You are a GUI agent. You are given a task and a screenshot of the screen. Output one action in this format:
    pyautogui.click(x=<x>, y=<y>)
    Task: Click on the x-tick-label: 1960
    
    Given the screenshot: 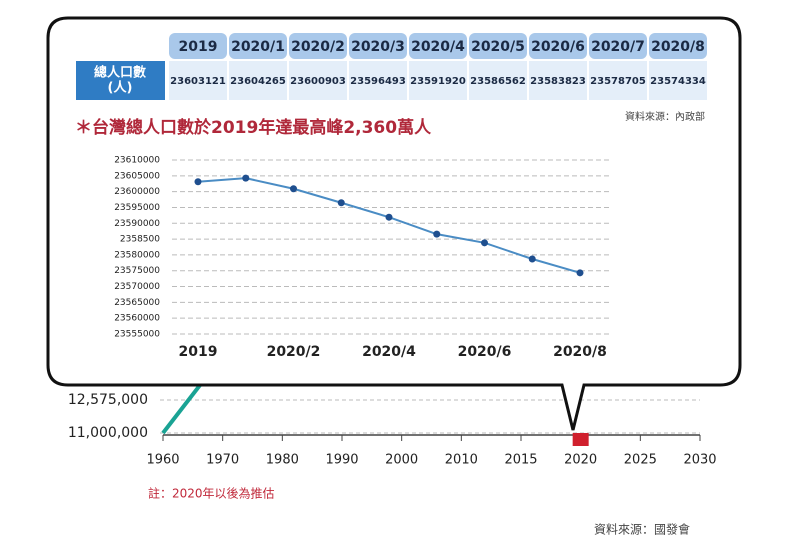 What is the action you would take?
    pyautogui.click(x=162, y=460)
    